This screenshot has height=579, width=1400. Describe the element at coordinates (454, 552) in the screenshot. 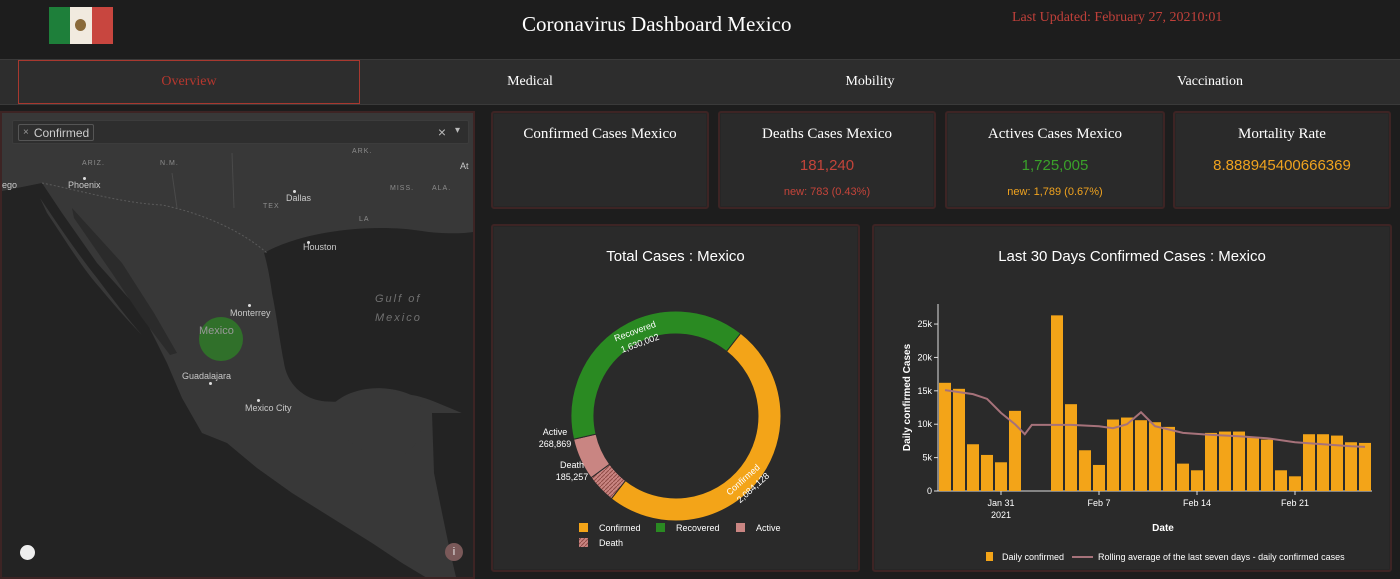

I see `info-icon: i` at that location.